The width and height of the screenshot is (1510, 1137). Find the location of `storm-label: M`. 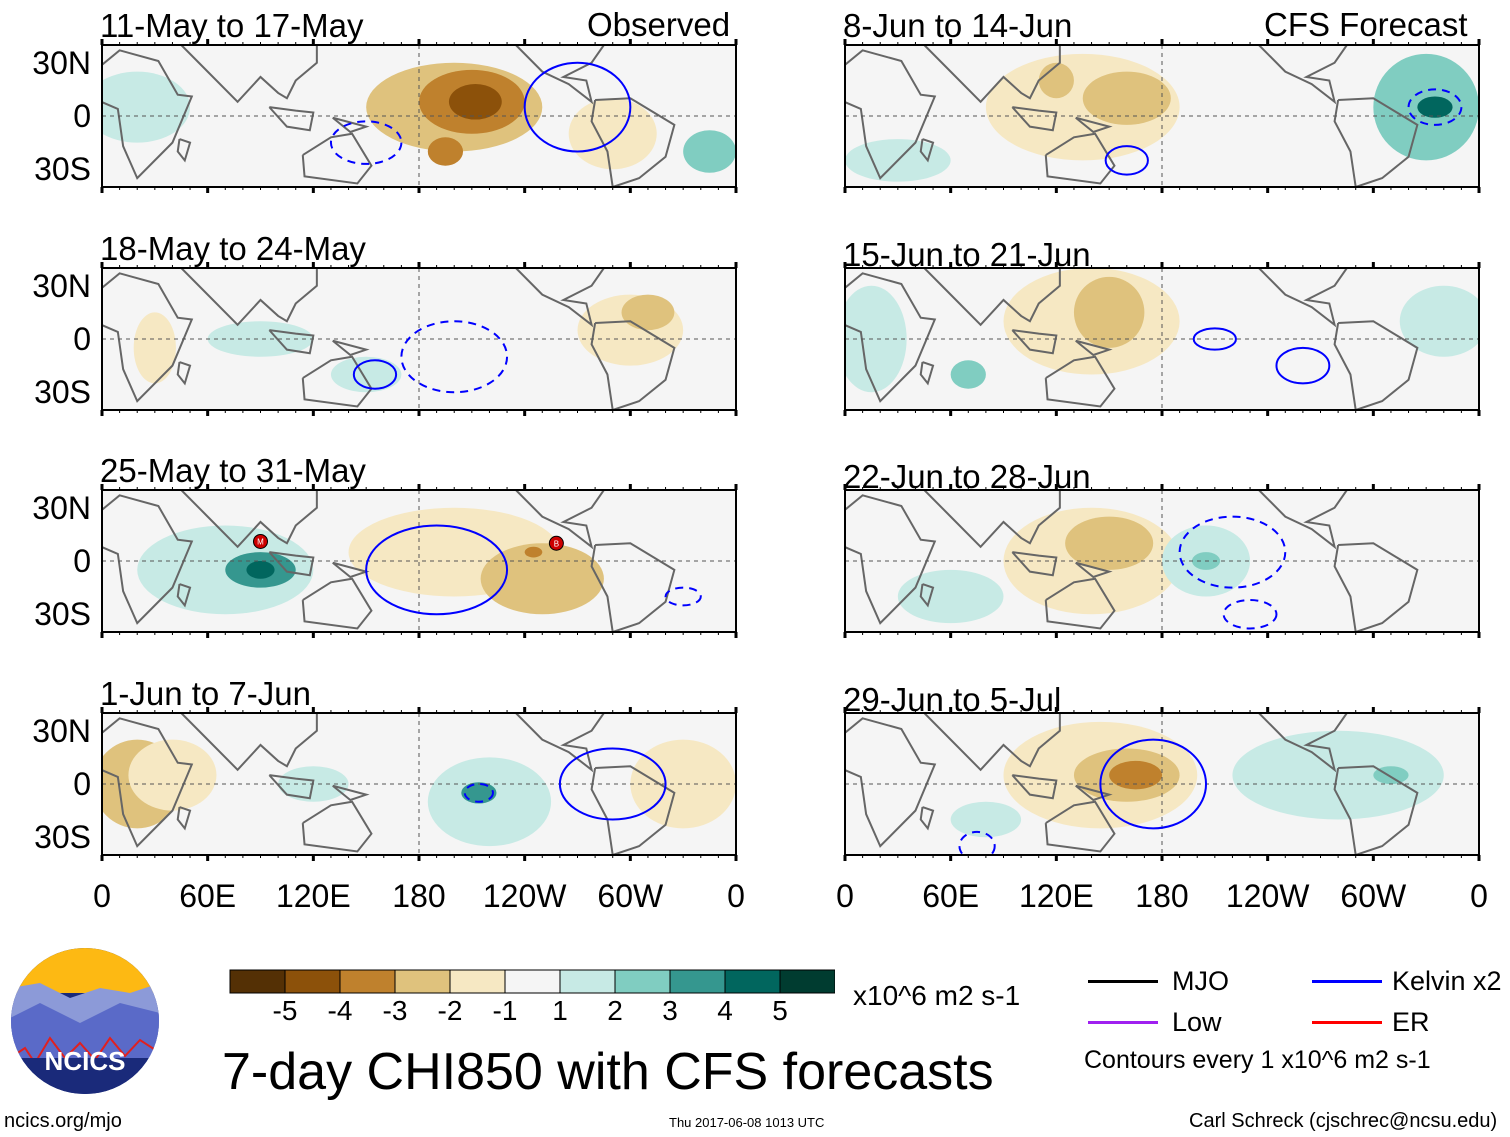

storm-label: M is located at coordinates (260, 541).